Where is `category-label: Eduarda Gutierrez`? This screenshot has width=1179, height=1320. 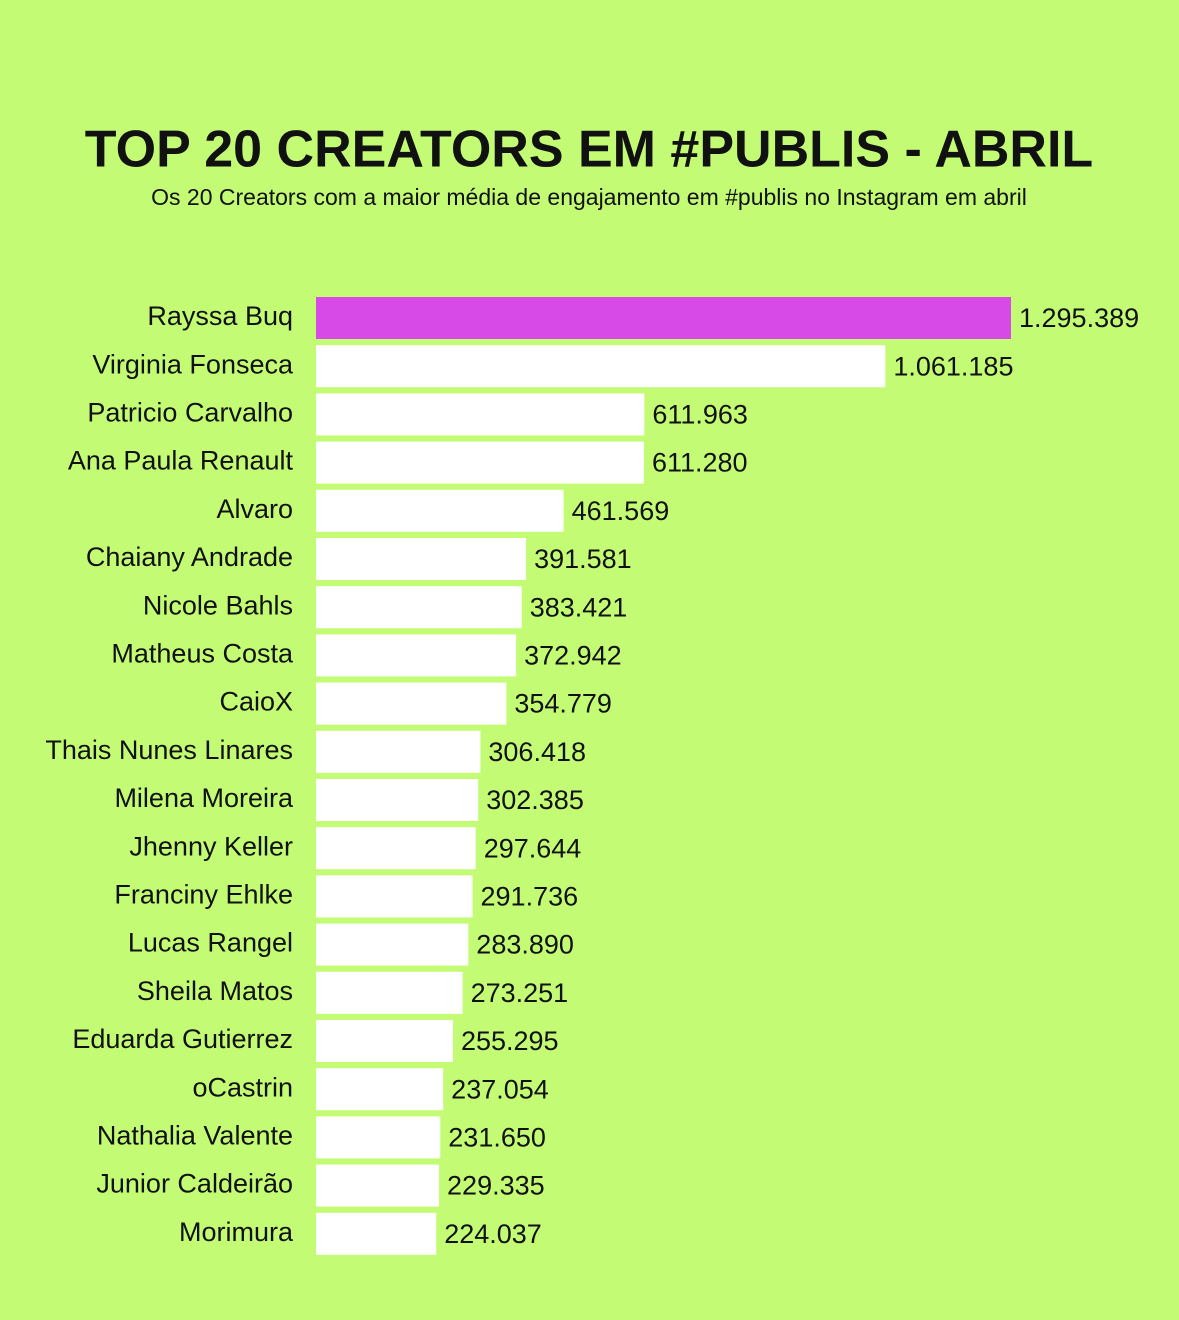
category-label: Eduarda Gutierrez is located at coordinates (182, 1039).